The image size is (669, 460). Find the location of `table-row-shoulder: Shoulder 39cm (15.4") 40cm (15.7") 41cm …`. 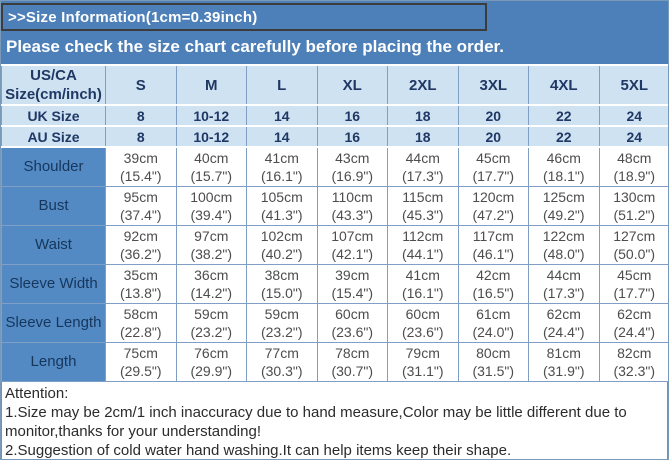

table-row-shoulder: Shoulder 39cm (15.4") 40cm (15.7") 41cm … is located at coordinates (334, 166).